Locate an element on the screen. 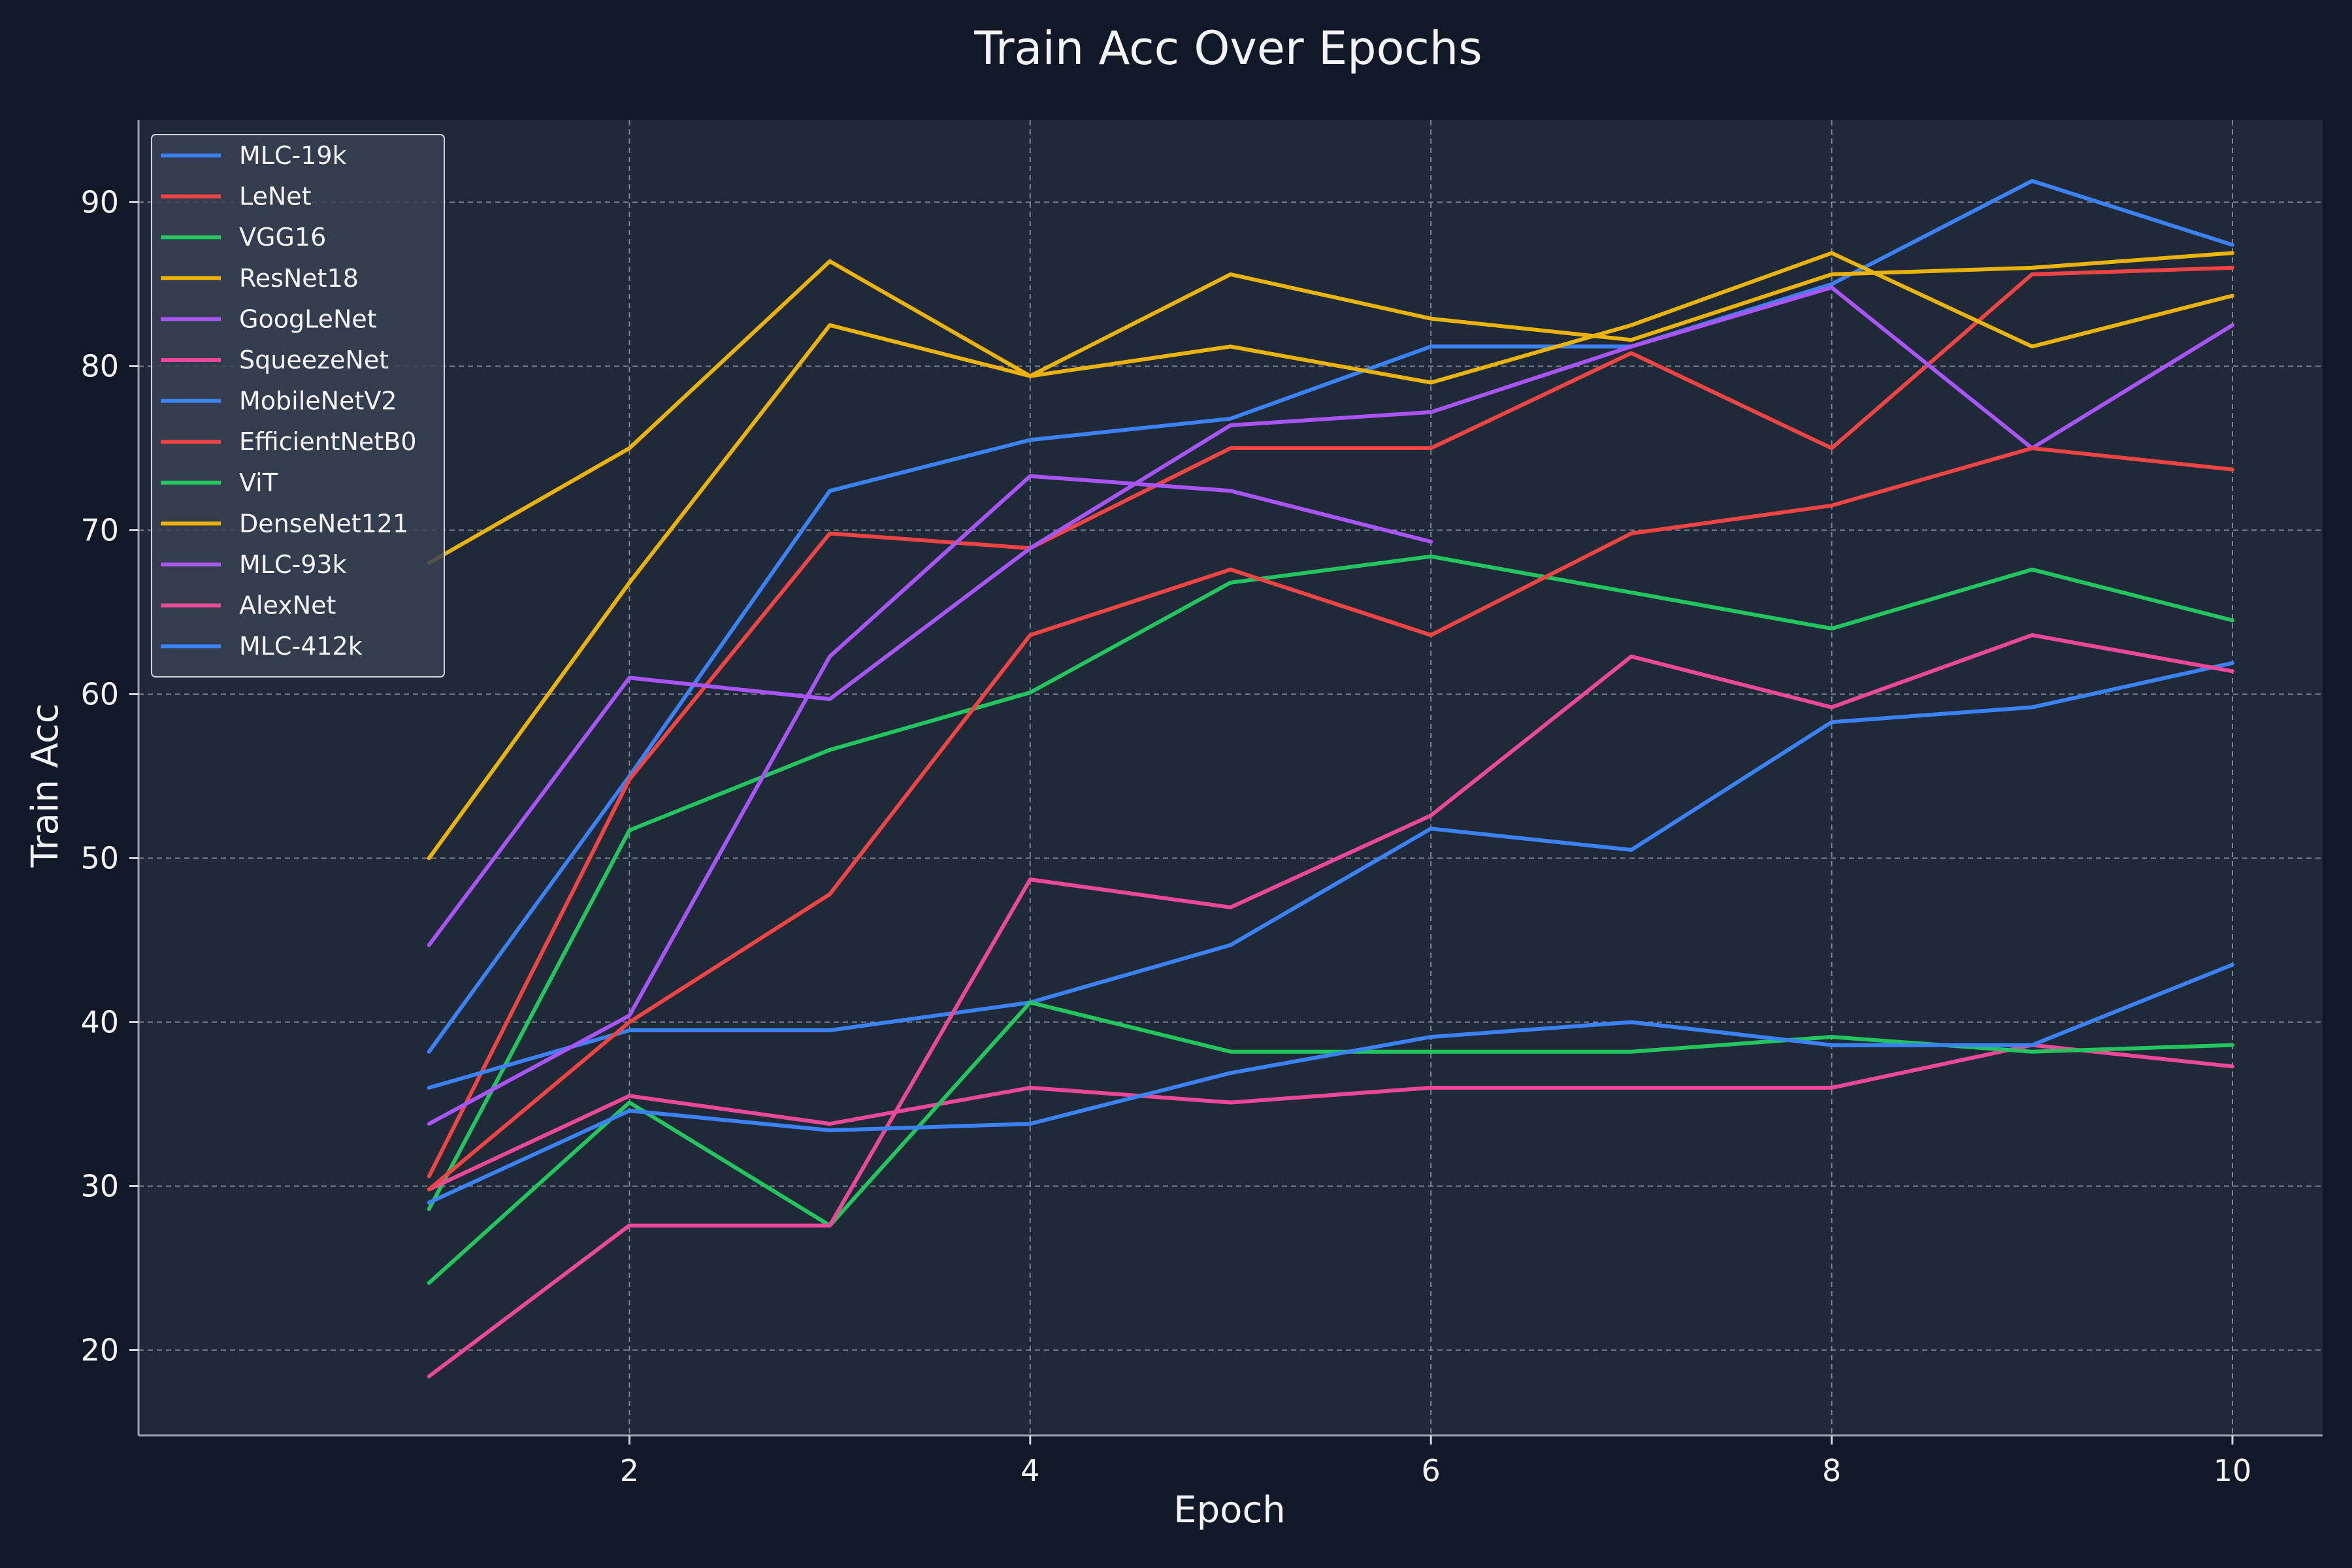 The height and width of the screenshot is (1568, 2352). legend-label-squeezenet: SqueezeNet is located at coordinates (314, 360).